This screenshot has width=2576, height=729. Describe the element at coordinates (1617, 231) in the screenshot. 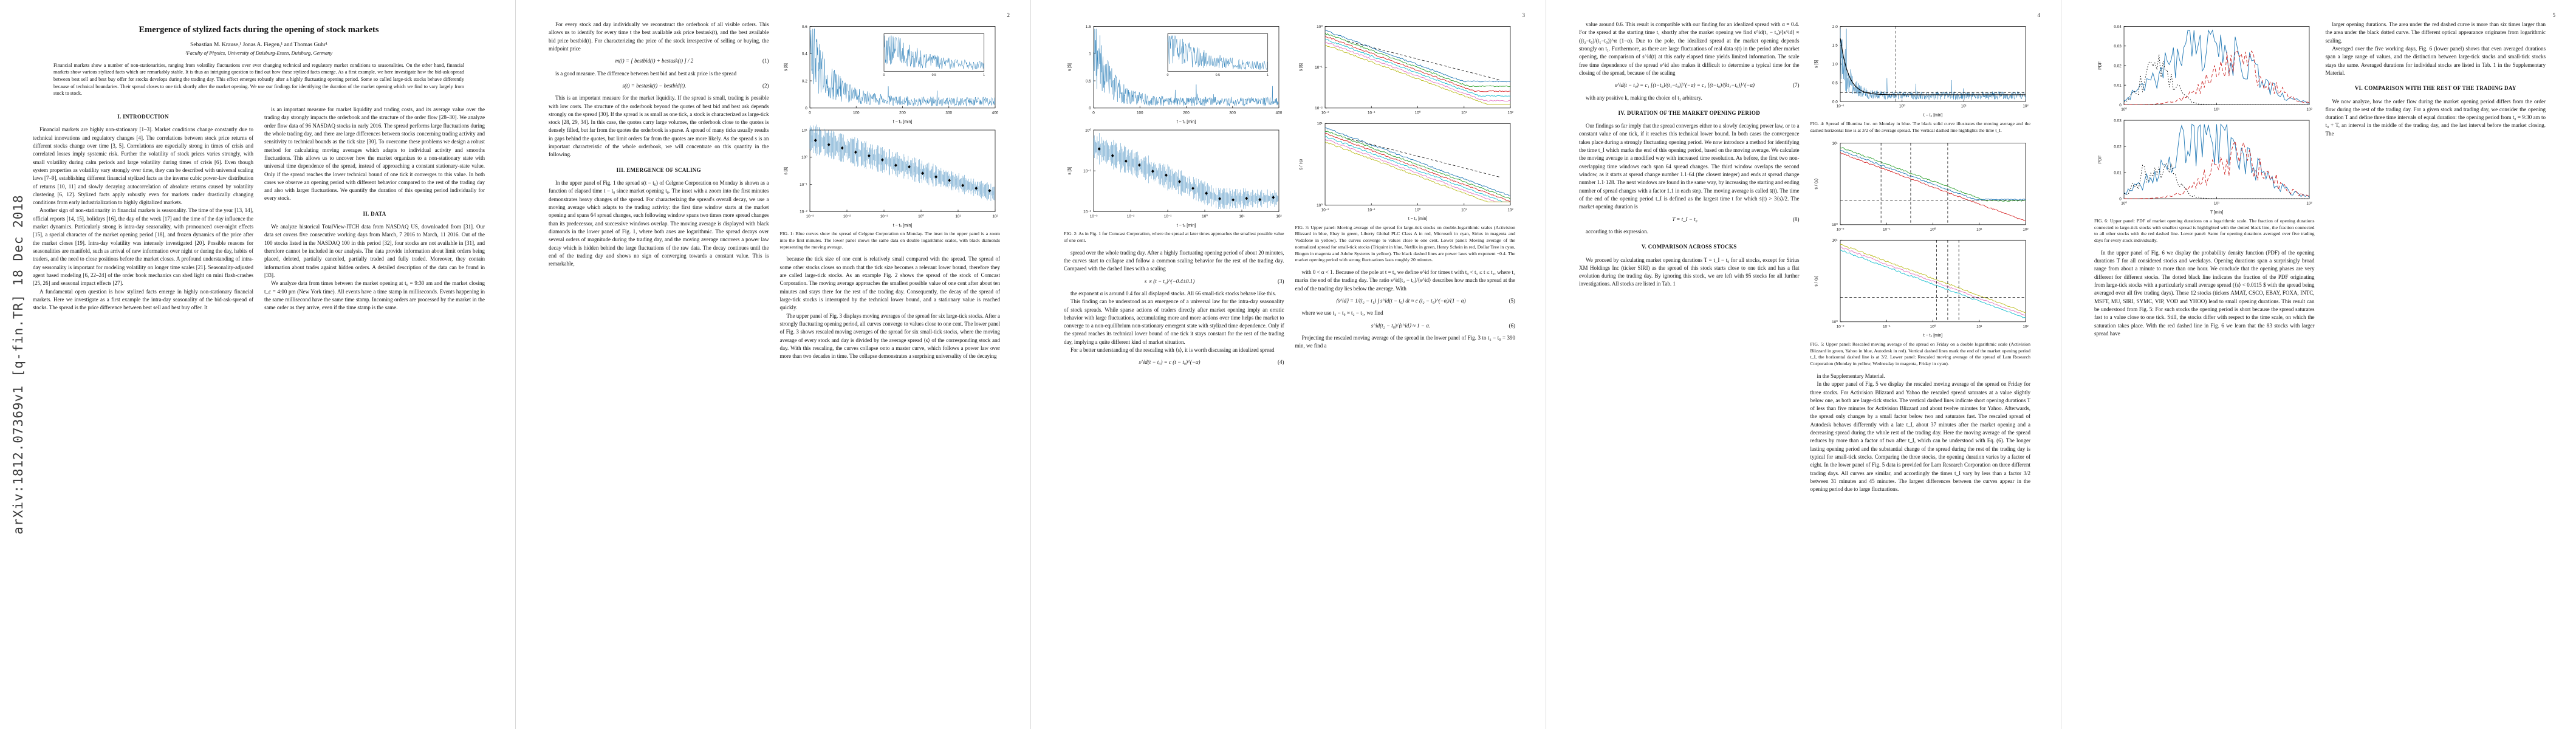

I see `paragraph: according to this expression.` at that location.